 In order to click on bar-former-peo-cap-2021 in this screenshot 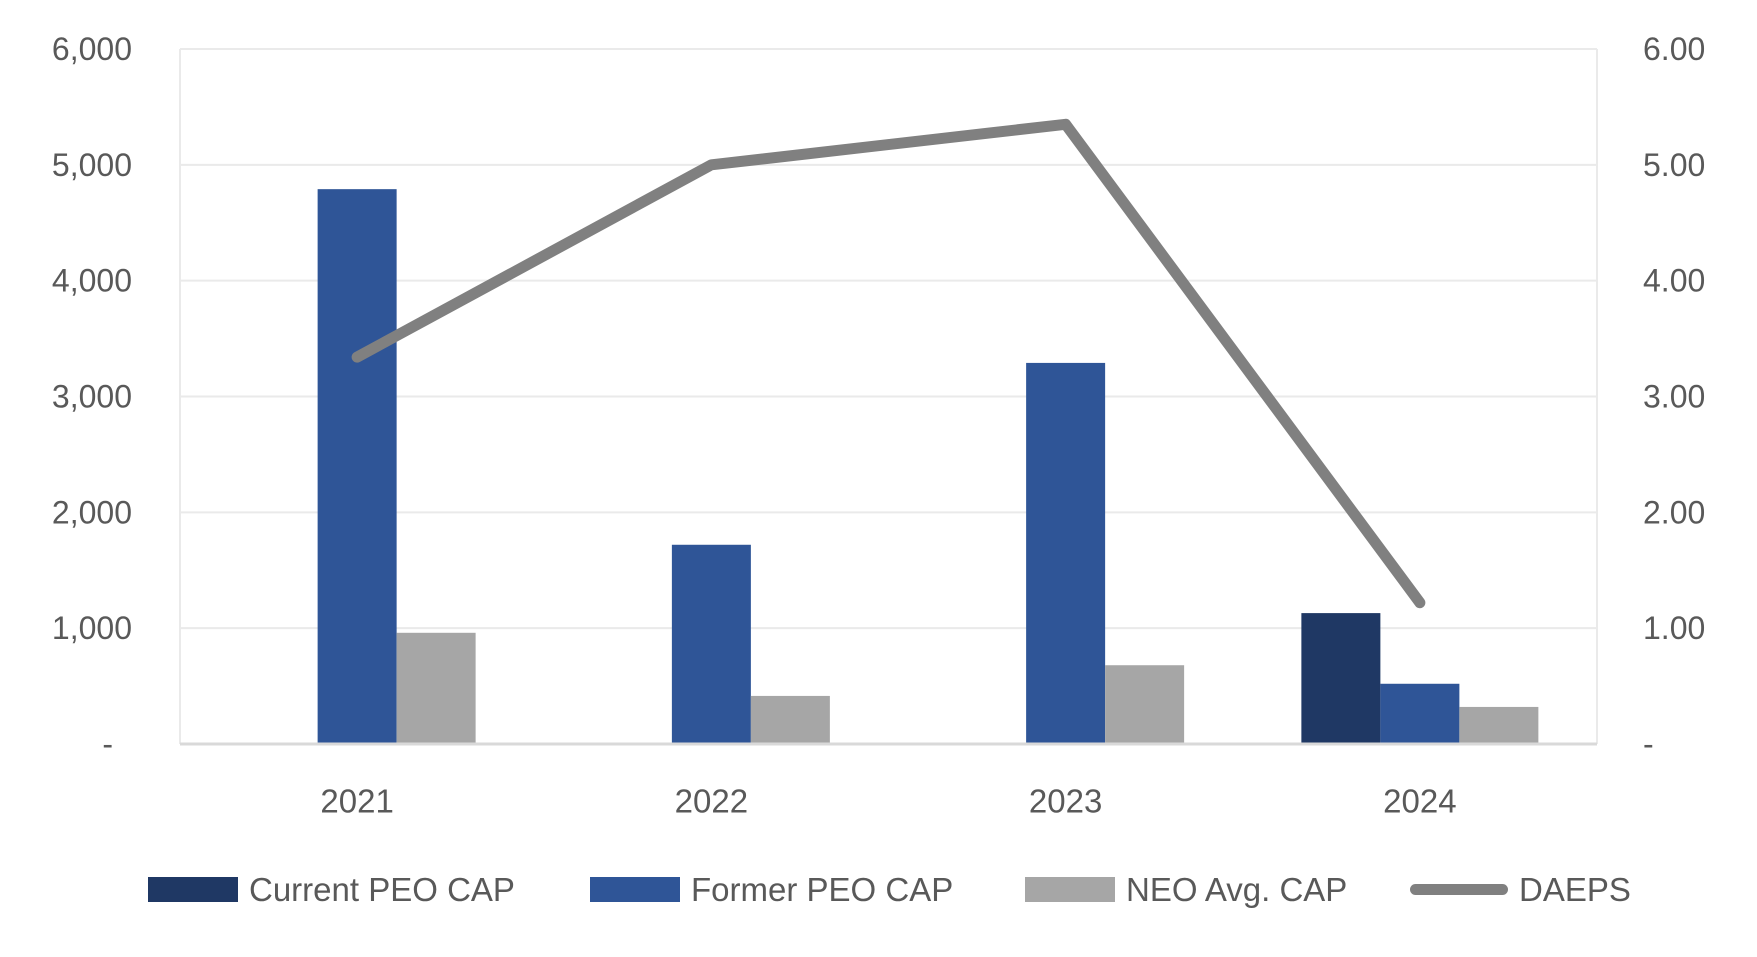, I will do `click(357, 467)`.